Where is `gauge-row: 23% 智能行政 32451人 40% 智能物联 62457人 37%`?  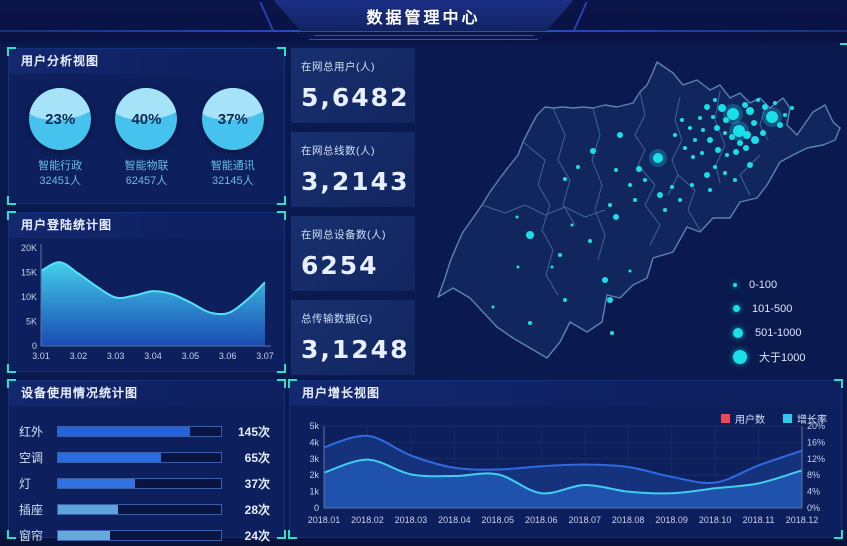
gauge-row: 23% 智能行政 32451人 40% 智能物联 62457人 37% is located at coordinates (146, 131).